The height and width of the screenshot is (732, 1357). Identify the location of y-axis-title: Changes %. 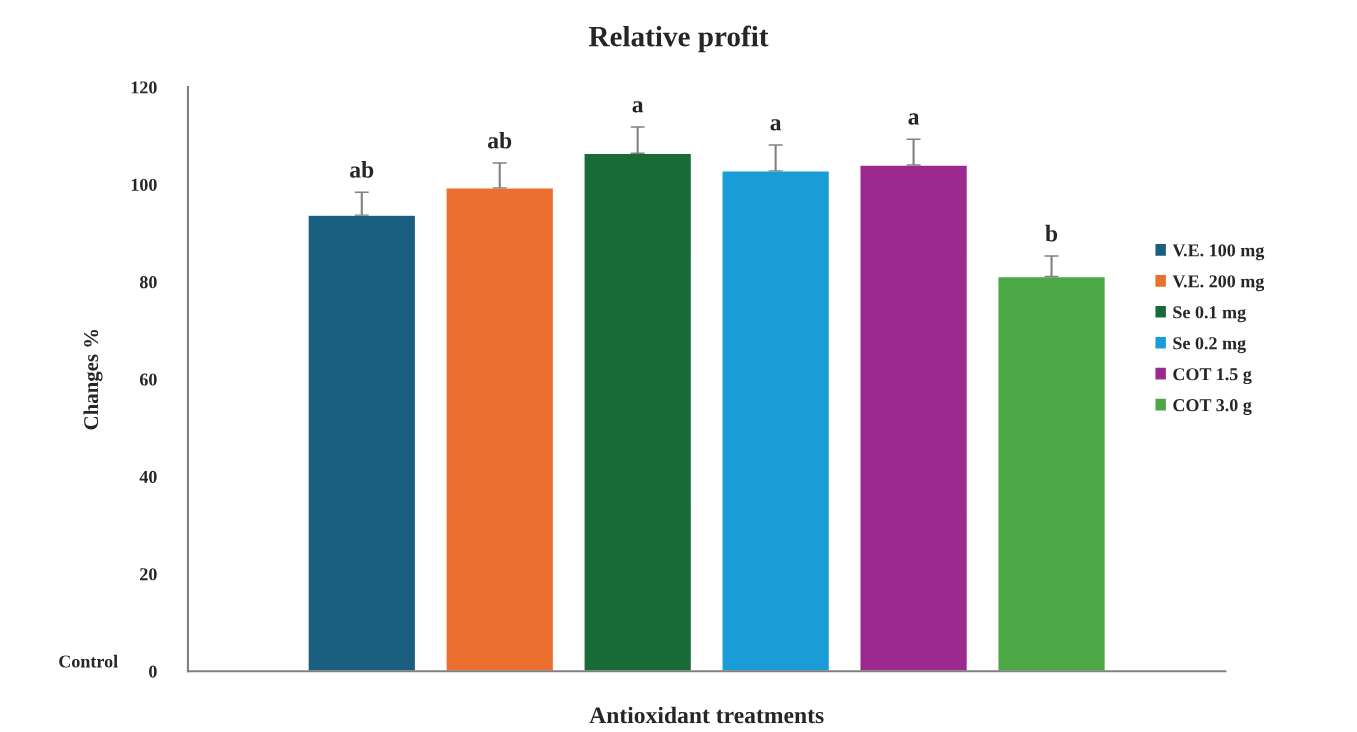
(93, 379).